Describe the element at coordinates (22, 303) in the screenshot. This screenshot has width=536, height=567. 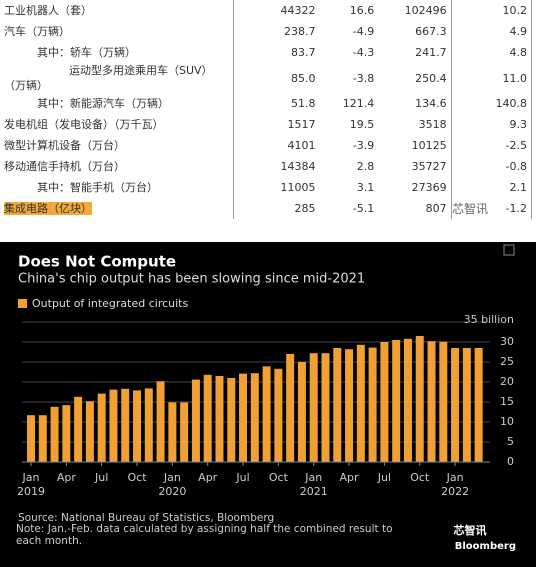
I see `legend-swatch` at that location.